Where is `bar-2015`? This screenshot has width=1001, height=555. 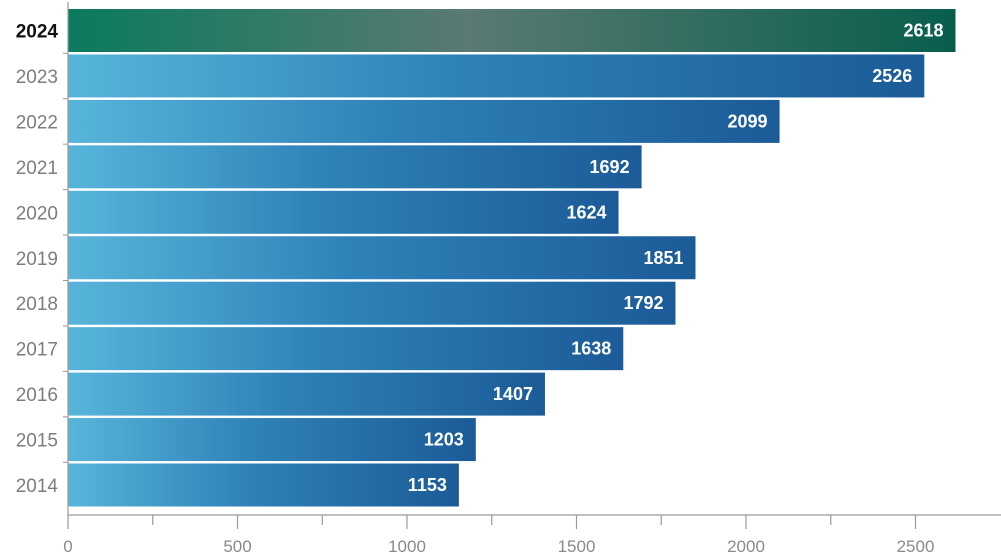 bar-2015 is located at coordinates (272, 440).